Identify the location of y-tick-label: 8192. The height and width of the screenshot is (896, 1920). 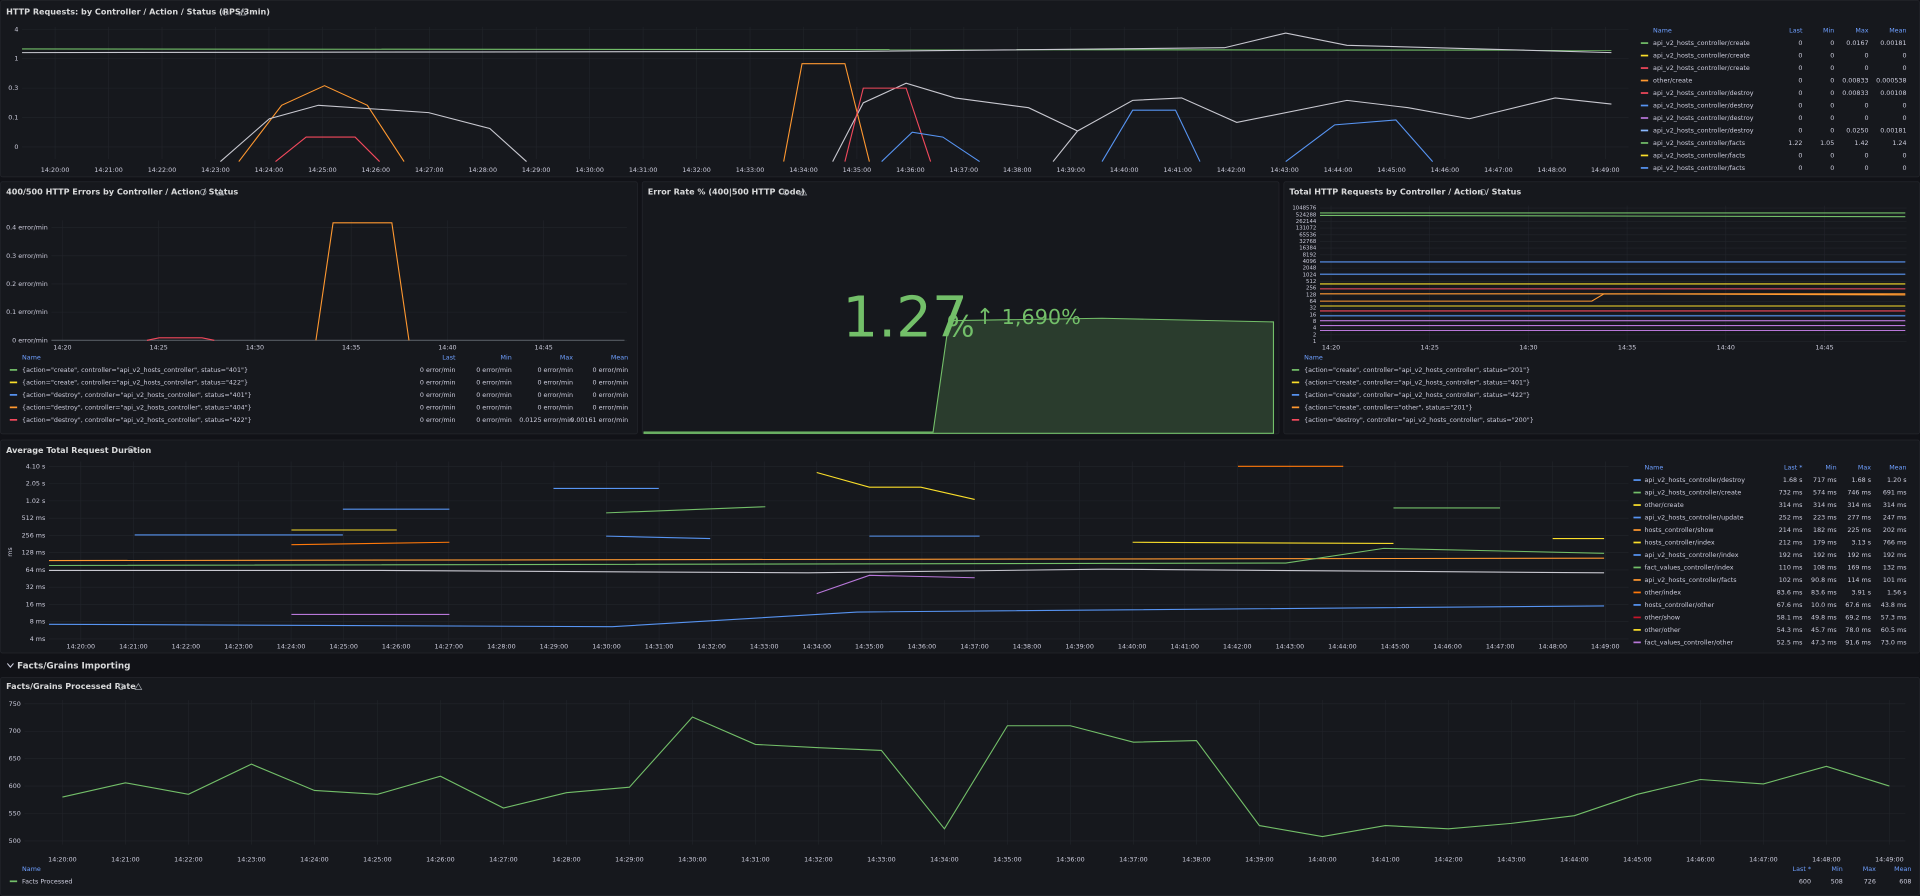
(1310, 255).